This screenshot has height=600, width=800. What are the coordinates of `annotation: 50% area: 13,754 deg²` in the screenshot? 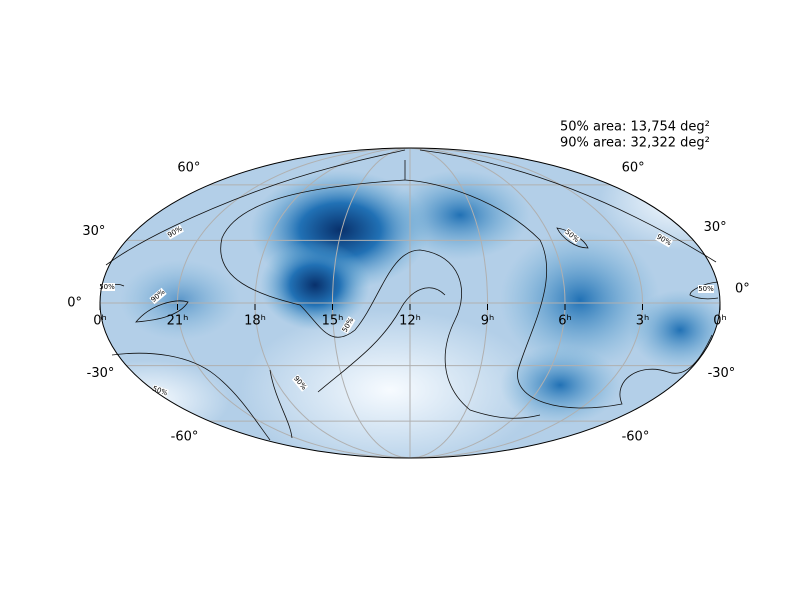 It's located at (635, 127).